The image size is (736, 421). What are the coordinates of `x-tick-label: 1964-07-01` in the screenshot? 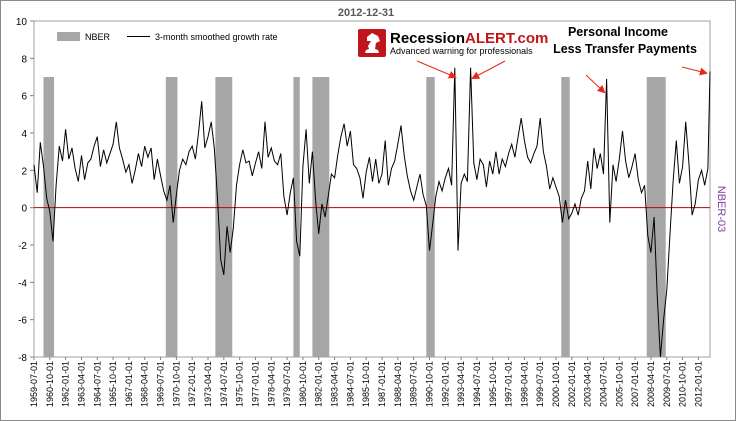 It's located at (97, 384).